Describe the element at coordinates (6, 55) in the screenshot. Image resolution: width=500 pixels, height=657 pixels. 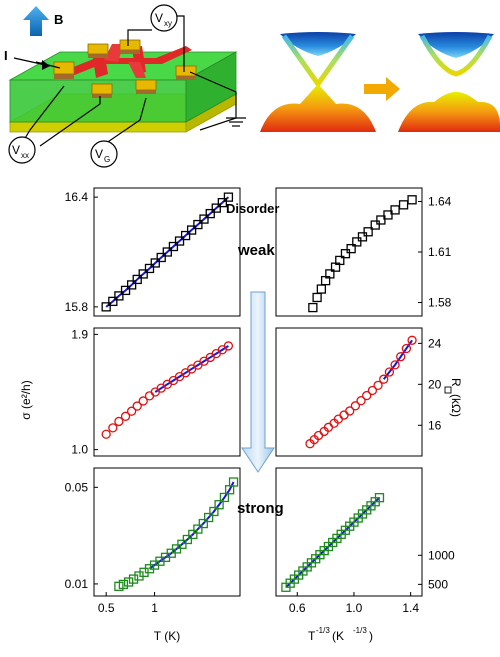
I see `current-label: I` at that location.